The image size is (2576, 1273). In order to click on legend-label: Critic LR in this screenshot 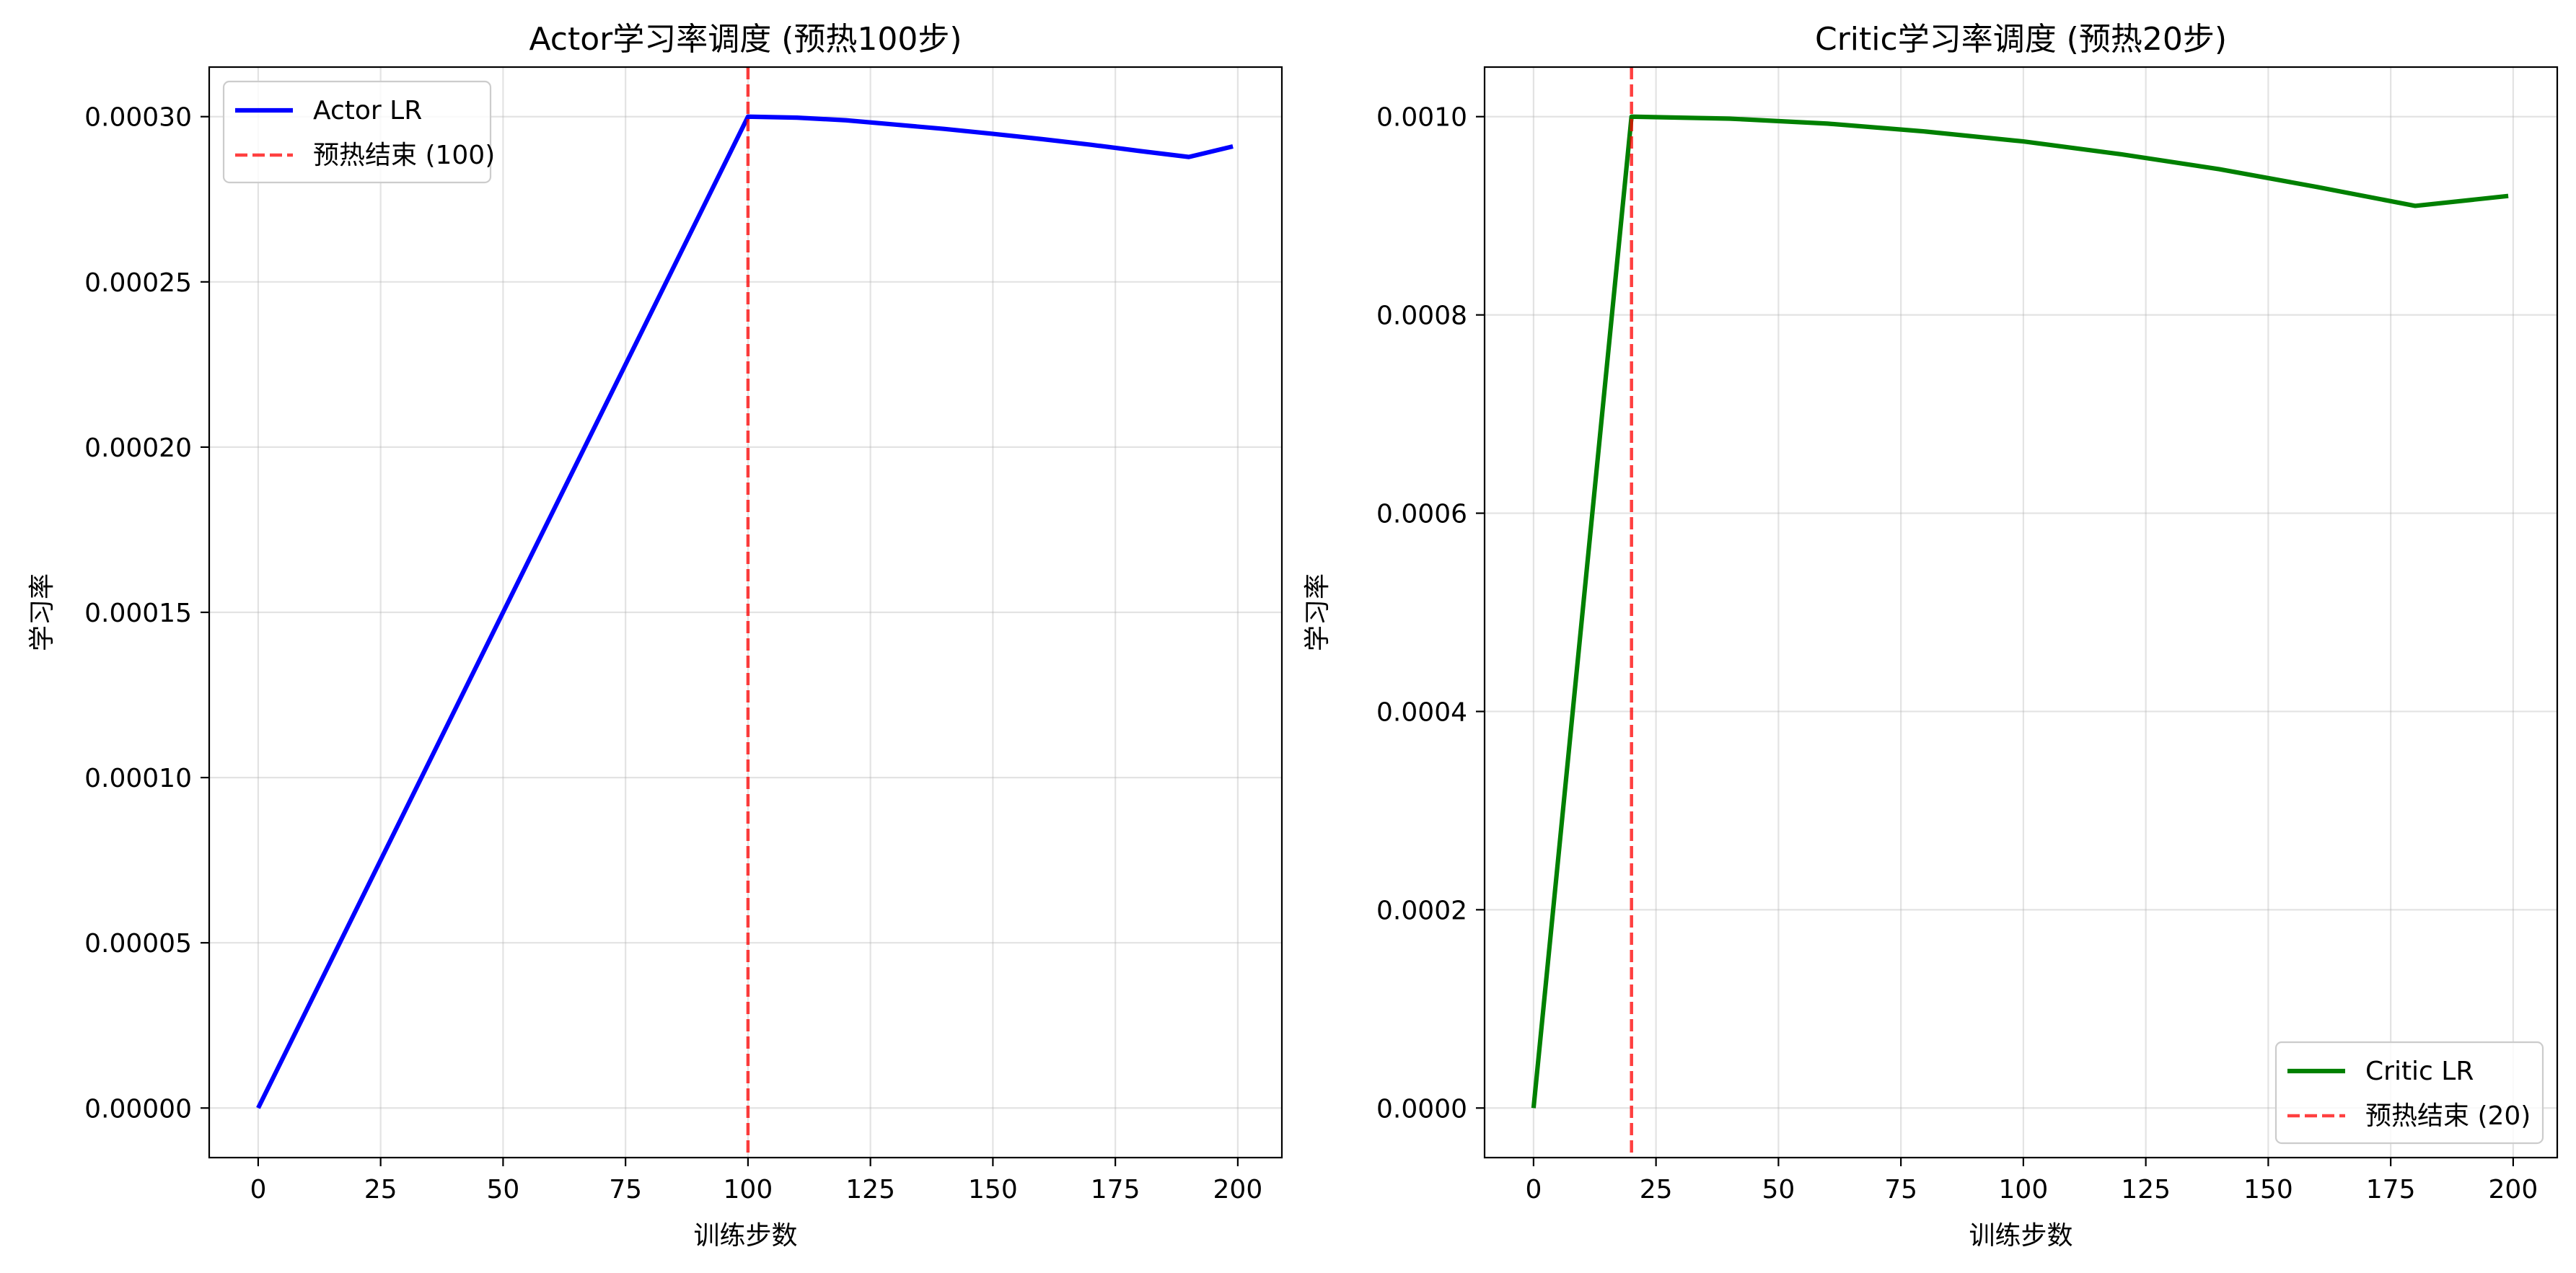, I will do `click(2419, 1072)`.